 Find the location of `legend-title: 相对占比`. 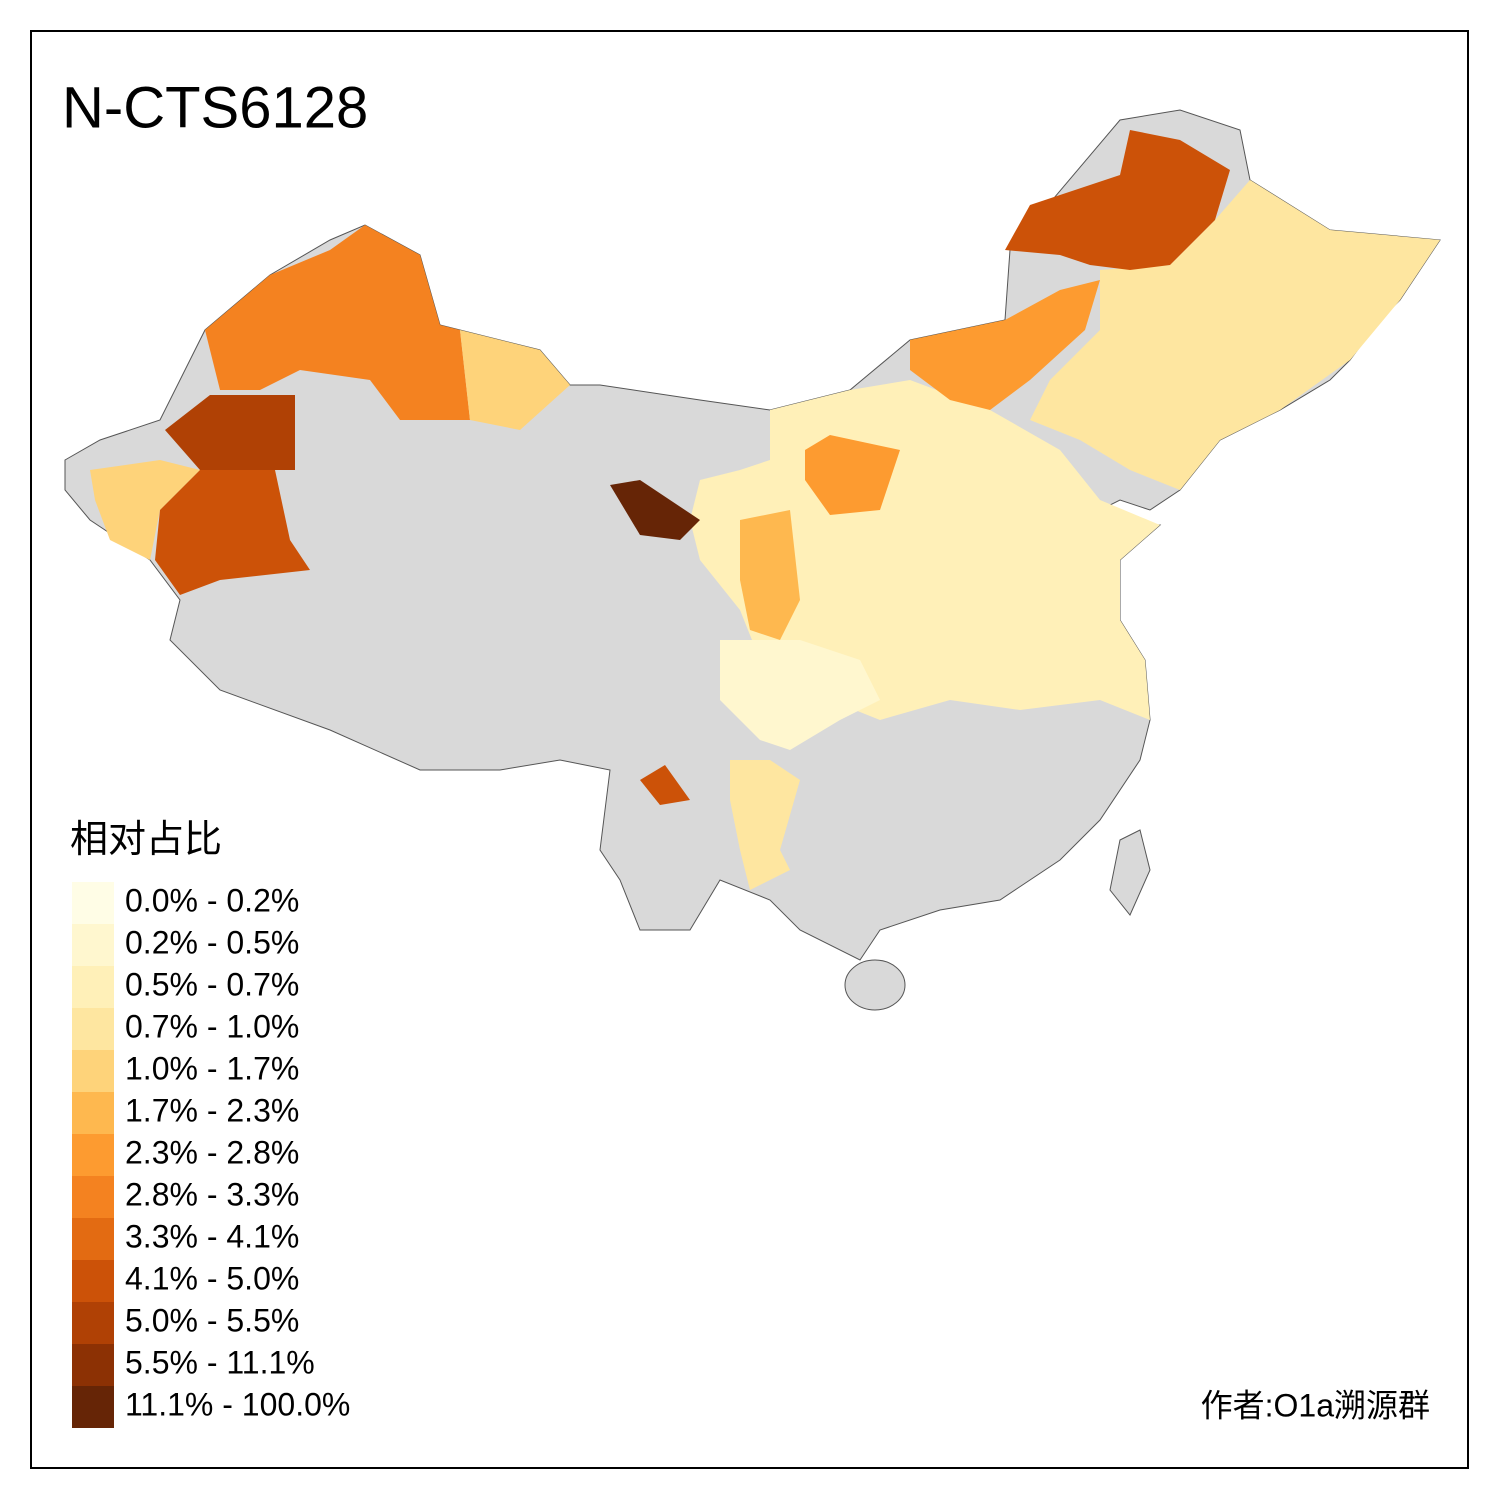

legend-title: 相对占比 is located at coordinates (146, 840).